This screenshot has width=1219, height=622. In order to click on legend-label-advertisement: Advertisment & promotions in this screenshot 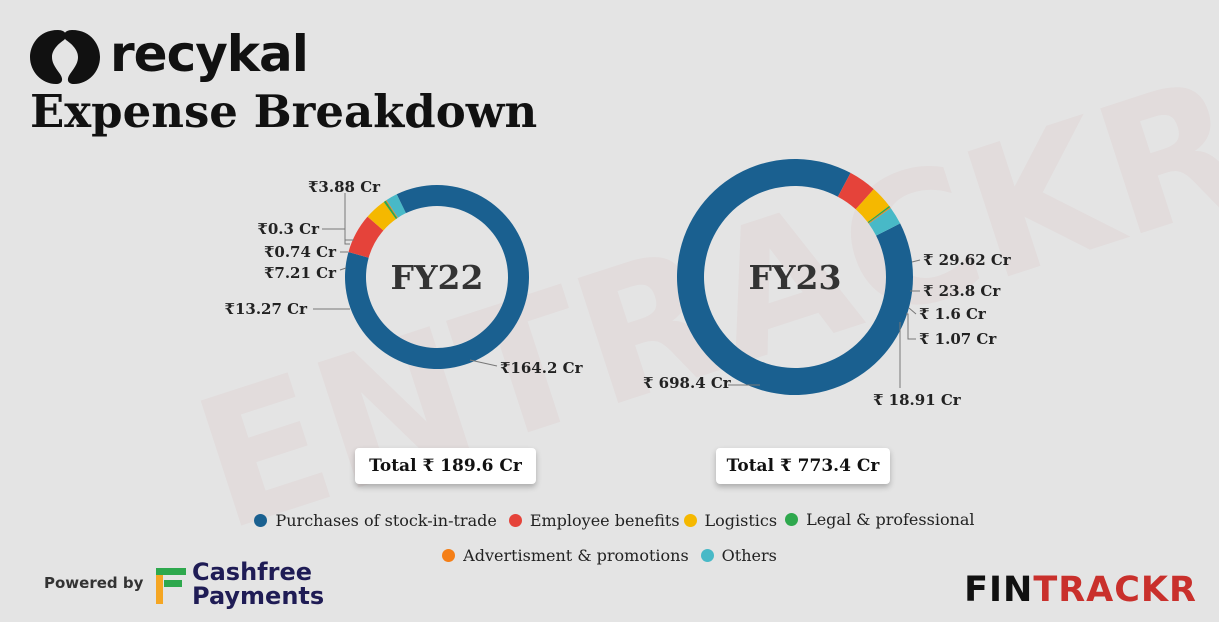, I will do `click(576, 555)`.